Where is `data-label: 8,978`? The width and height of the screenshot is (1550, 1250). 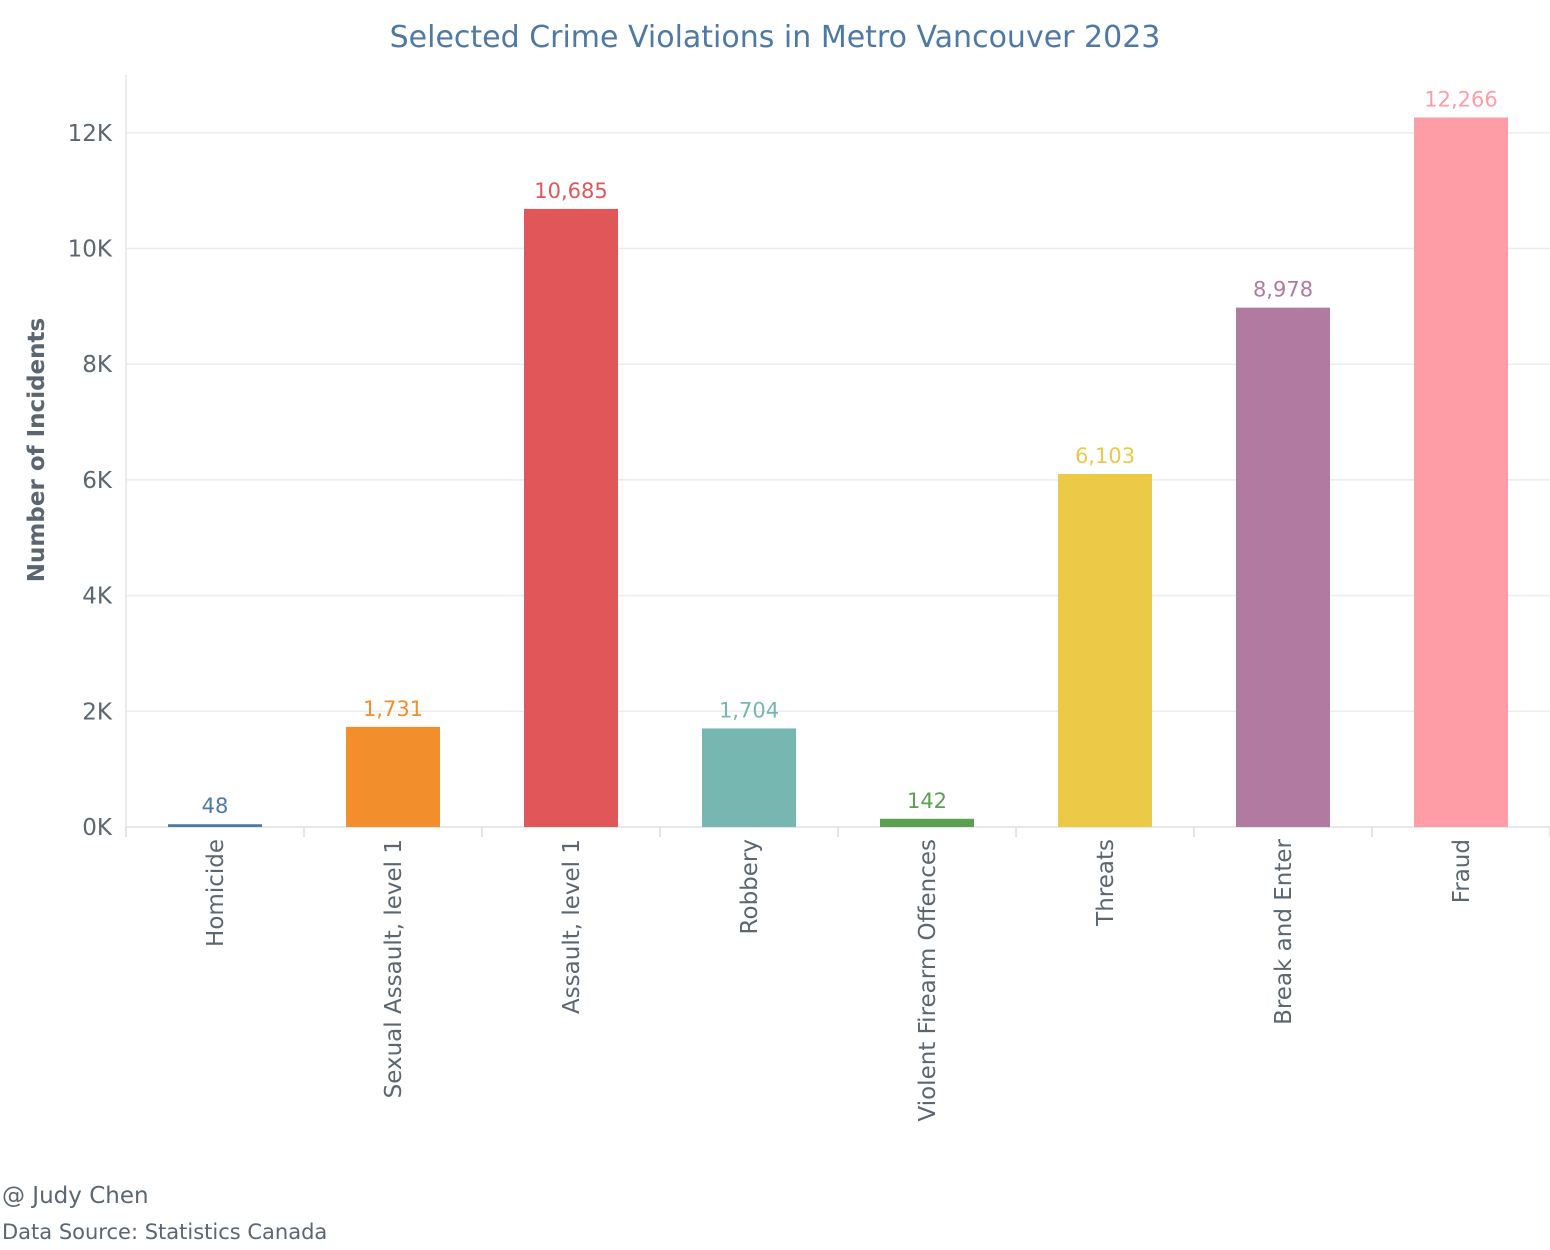
data-label: 8,978 is located at coordinates (1283, 290).